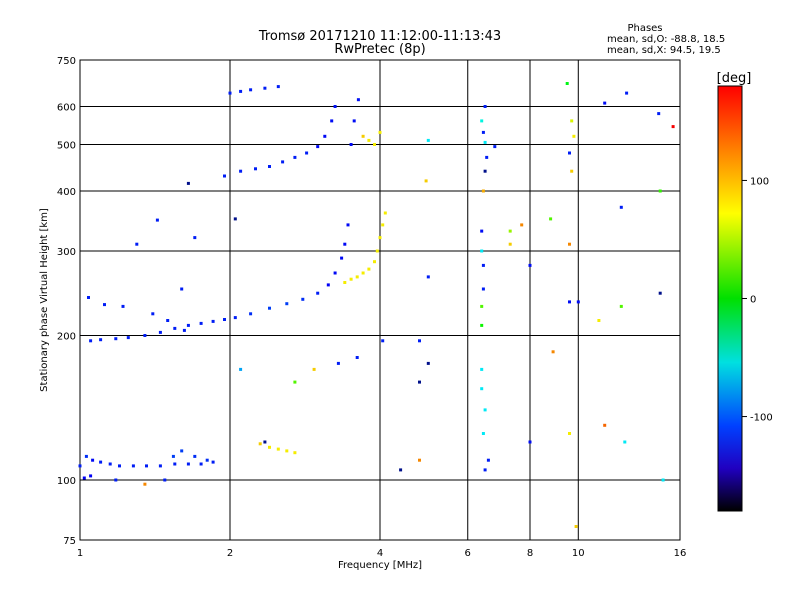 The width and height of the screenshot is (800, 600). Describe the element at coordinates (66, 108) in the screenshot. I see `y-tick-label: 600` at that location.